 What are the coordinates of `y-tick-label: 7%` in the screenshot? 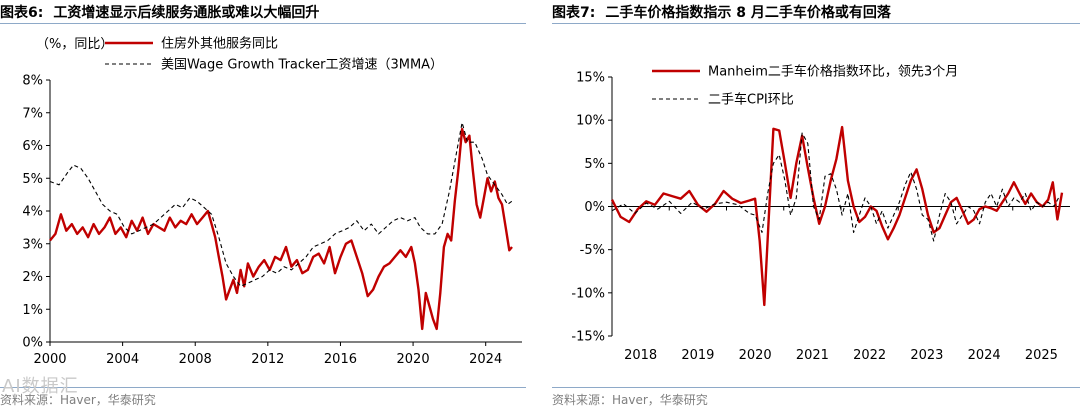 It's located at (32, 113).